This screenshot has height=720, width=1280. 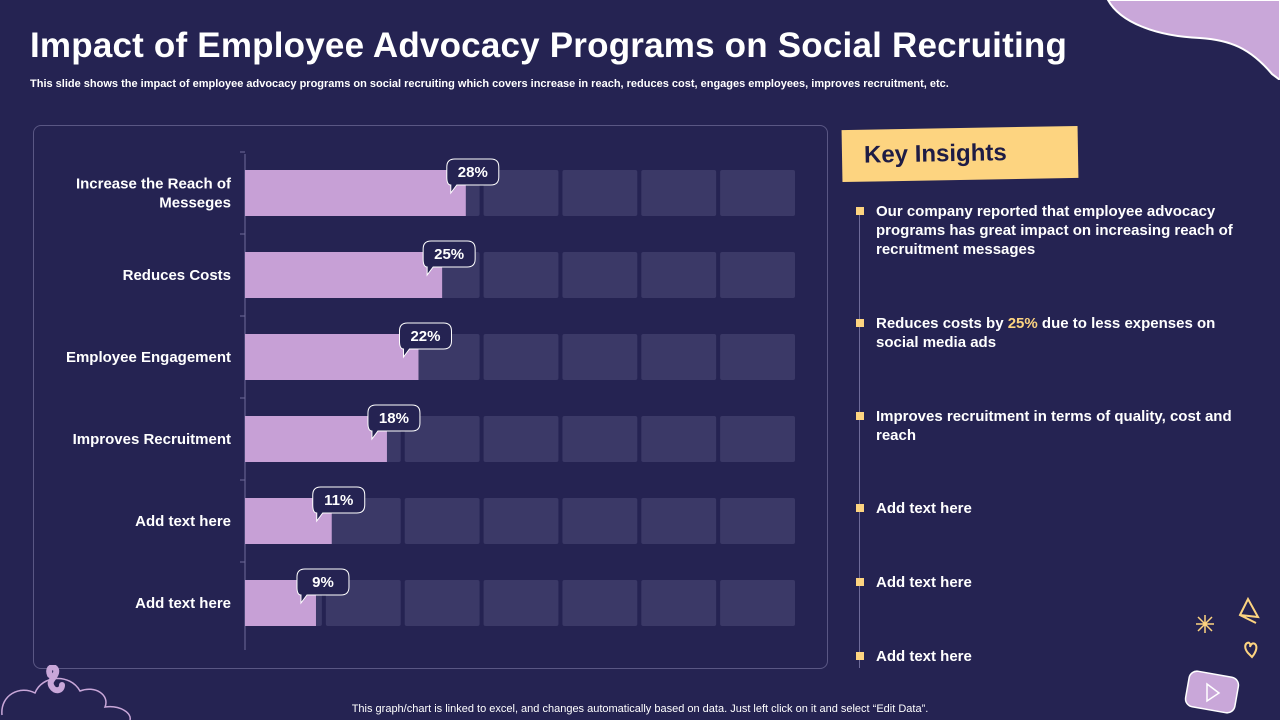 What do you see at coordinates (323, 582) in the screenshot?
I see `value-label: 9%` at bounding box center [323, 582].